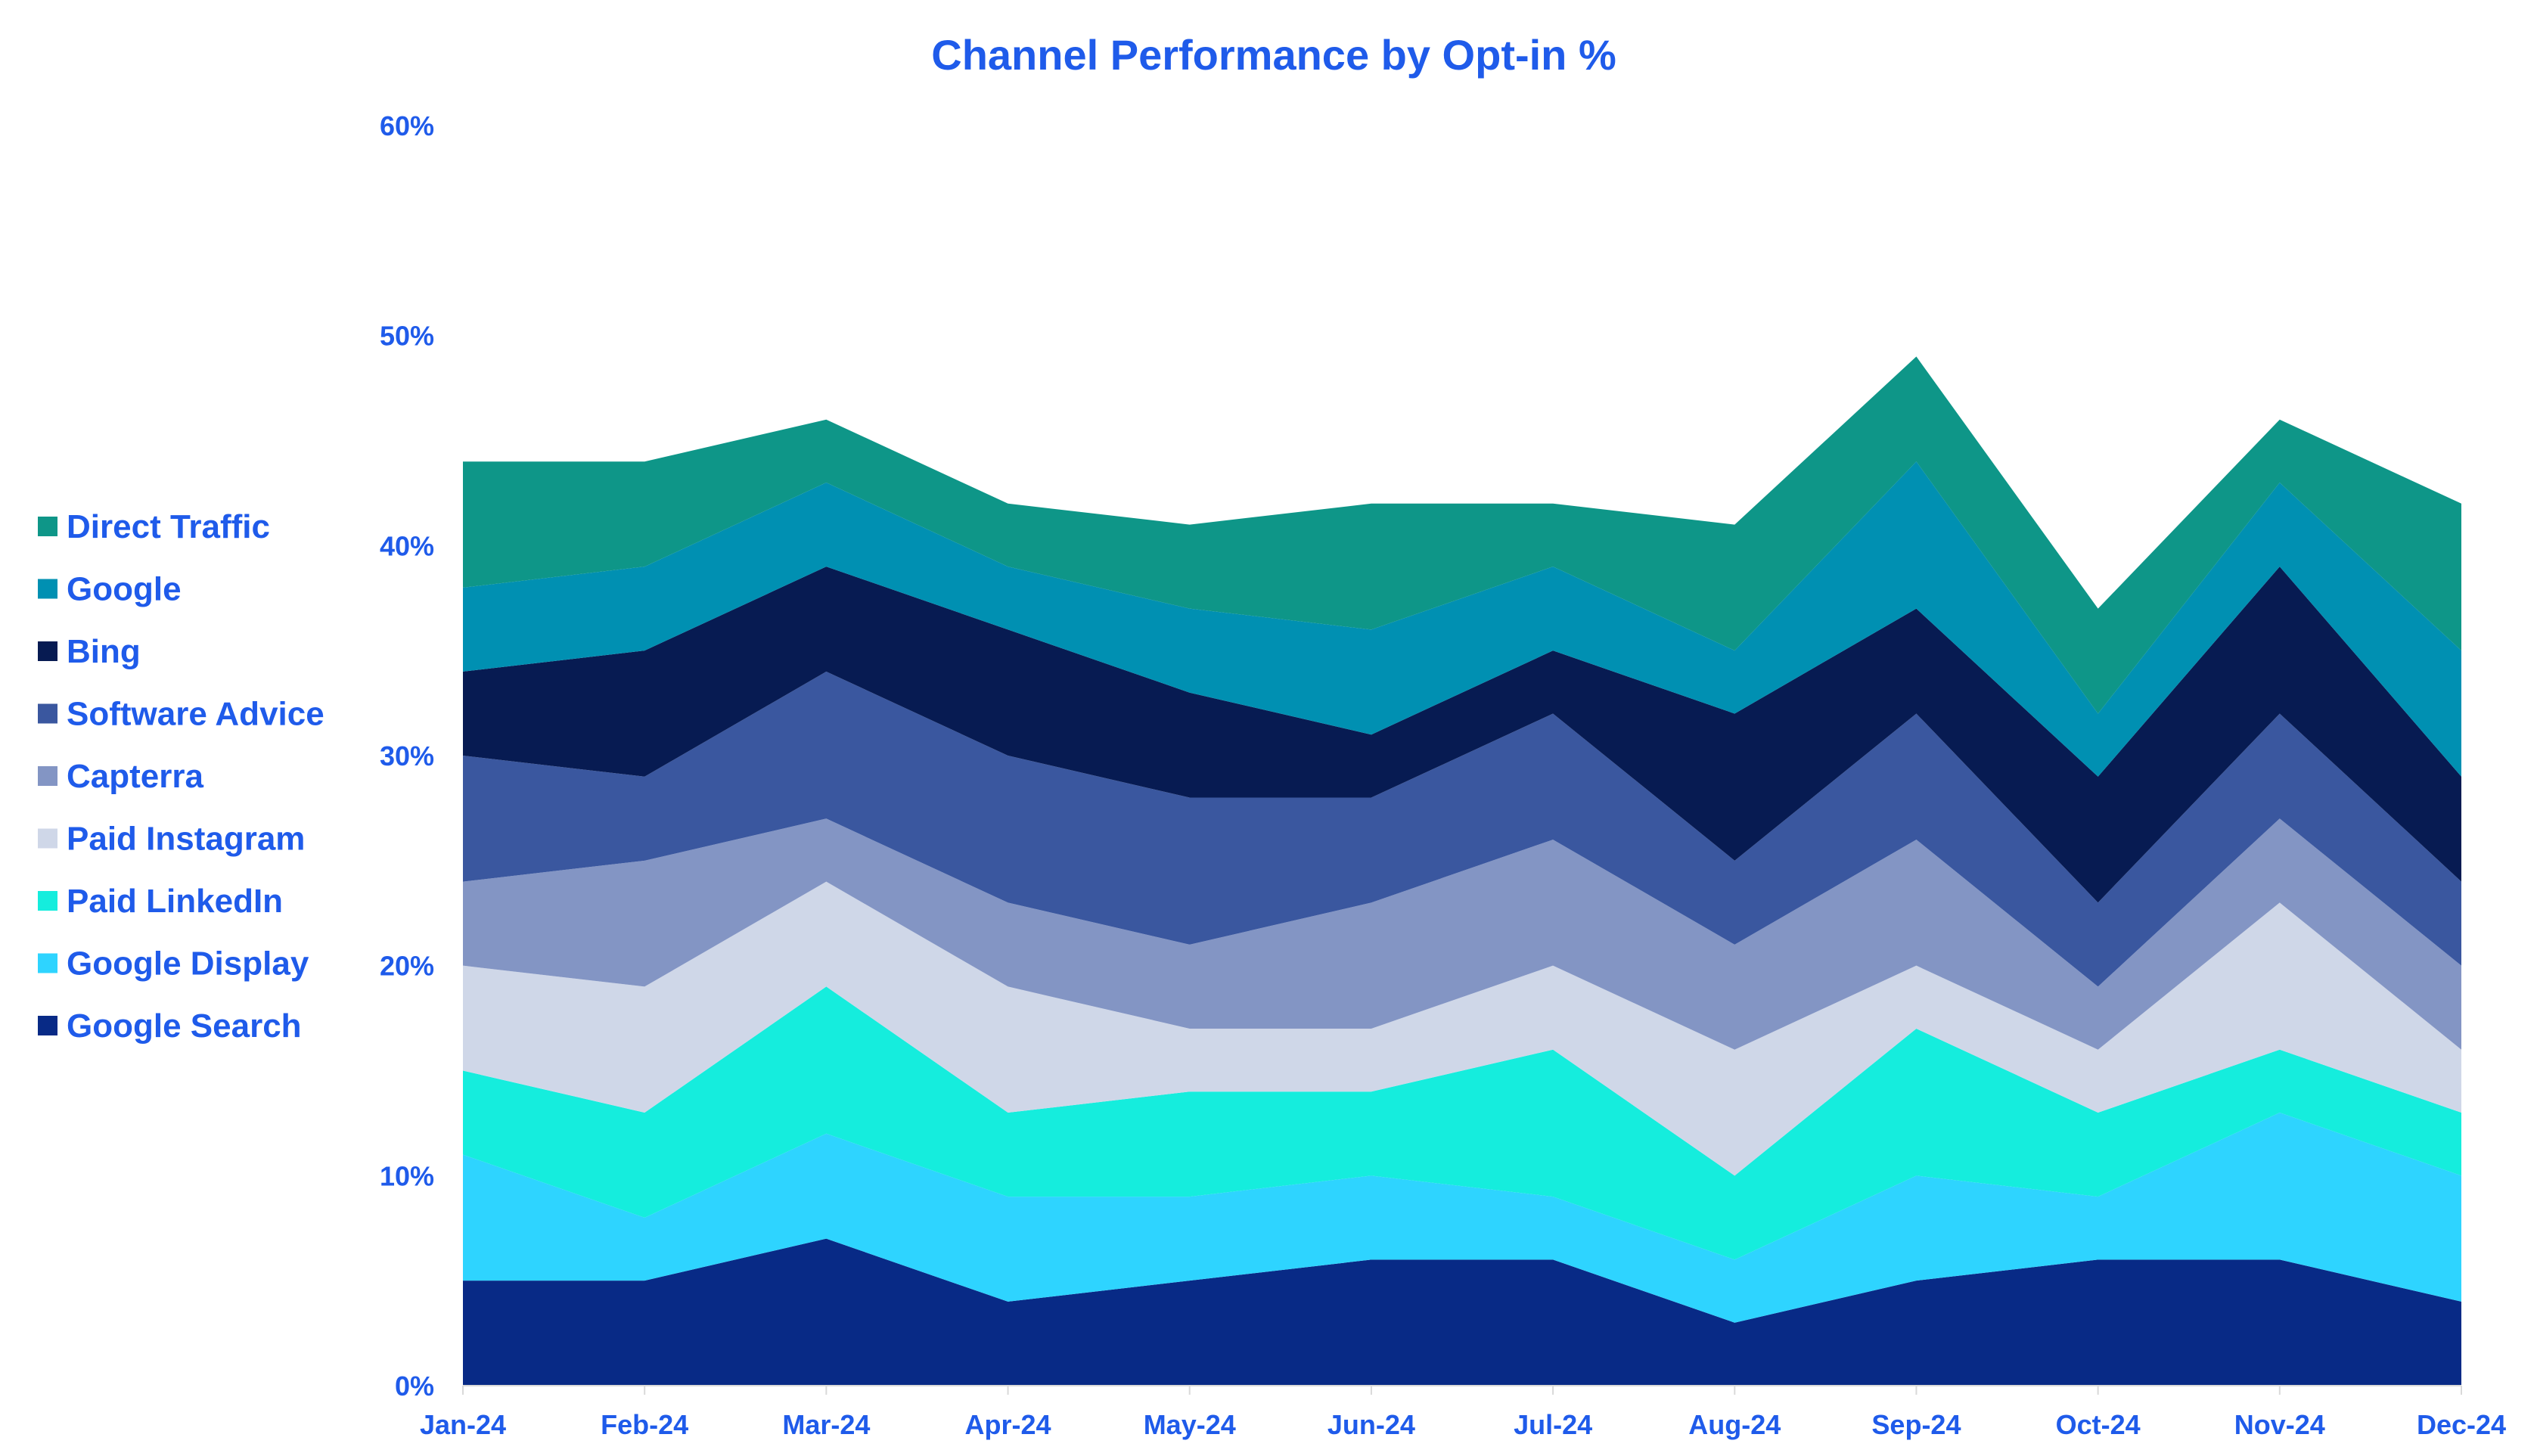  Describe the element at coordinates (463, 1424) in the screenshot. I see `x-tick-label: Jan-24` at that location.